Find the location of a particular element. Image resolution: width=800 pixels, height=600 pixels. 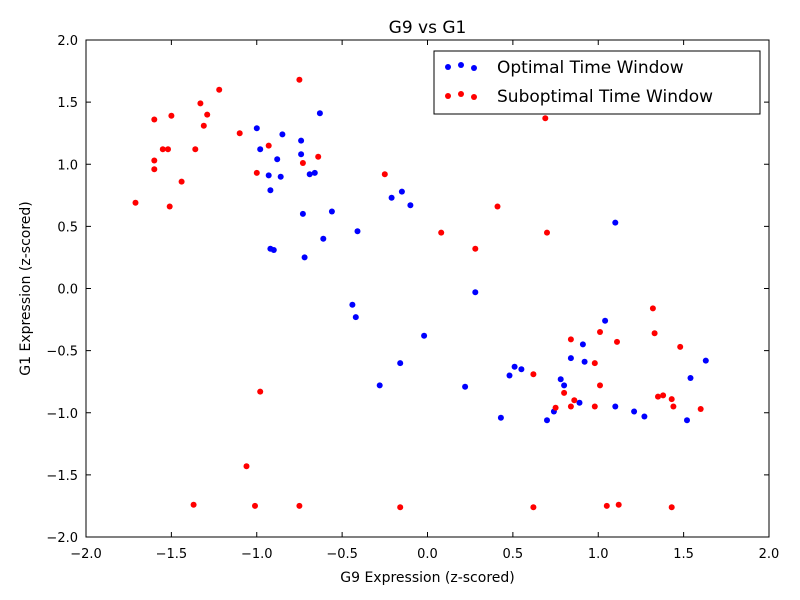

legend-label-optimal: Optimal Time Window is located at coordinates (590, 68).